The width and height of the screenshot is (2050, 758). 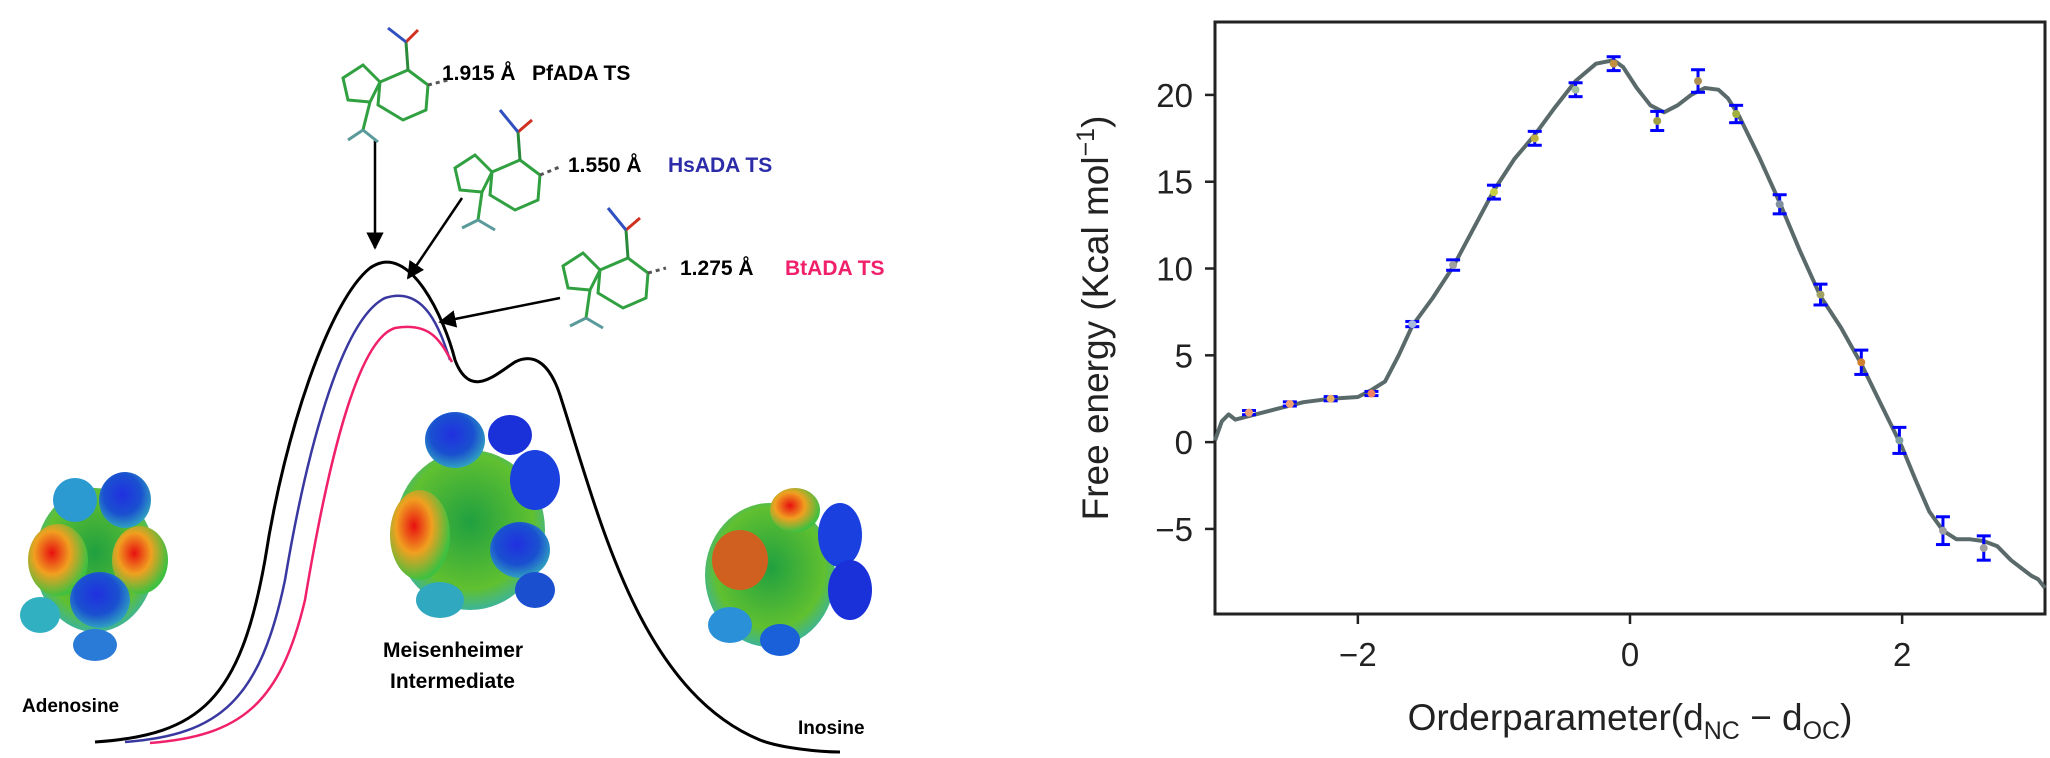 What do you see at coordinates (301, 535) in the screenshot?
I see `btada-curve` at bounding box center [301, 535].